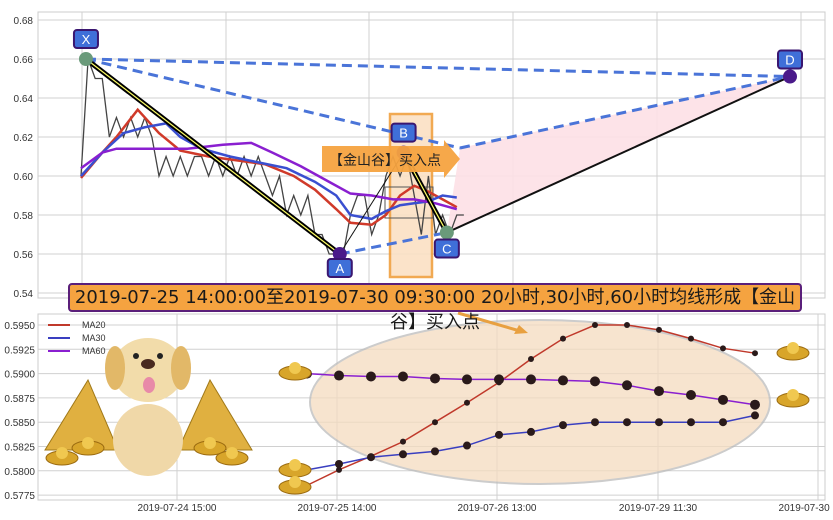 The image size is (833, 520). I want to click on dog-body-icon, so click(148, 440).